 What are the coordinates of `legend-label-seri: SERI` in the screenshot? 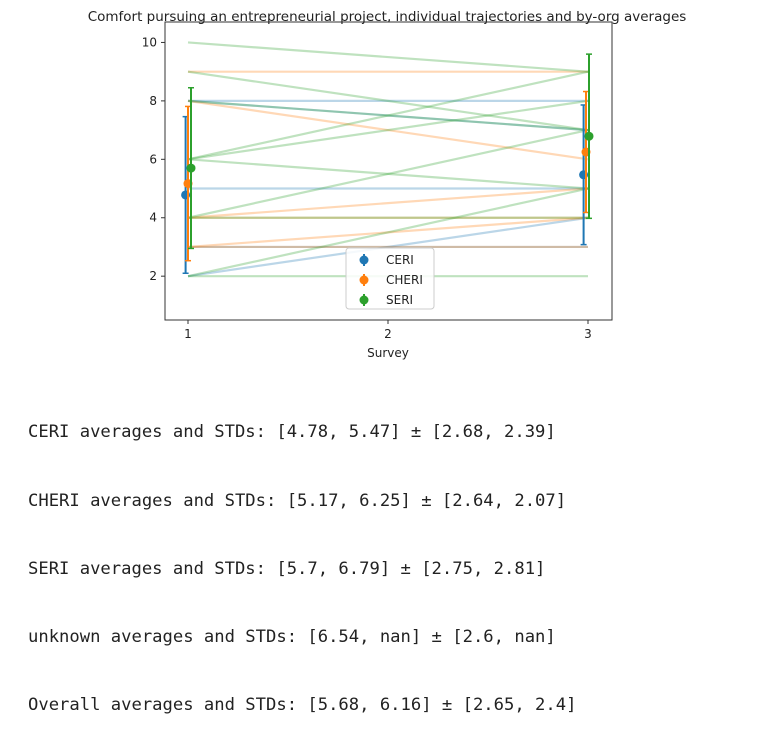 It's located at (399, 300).